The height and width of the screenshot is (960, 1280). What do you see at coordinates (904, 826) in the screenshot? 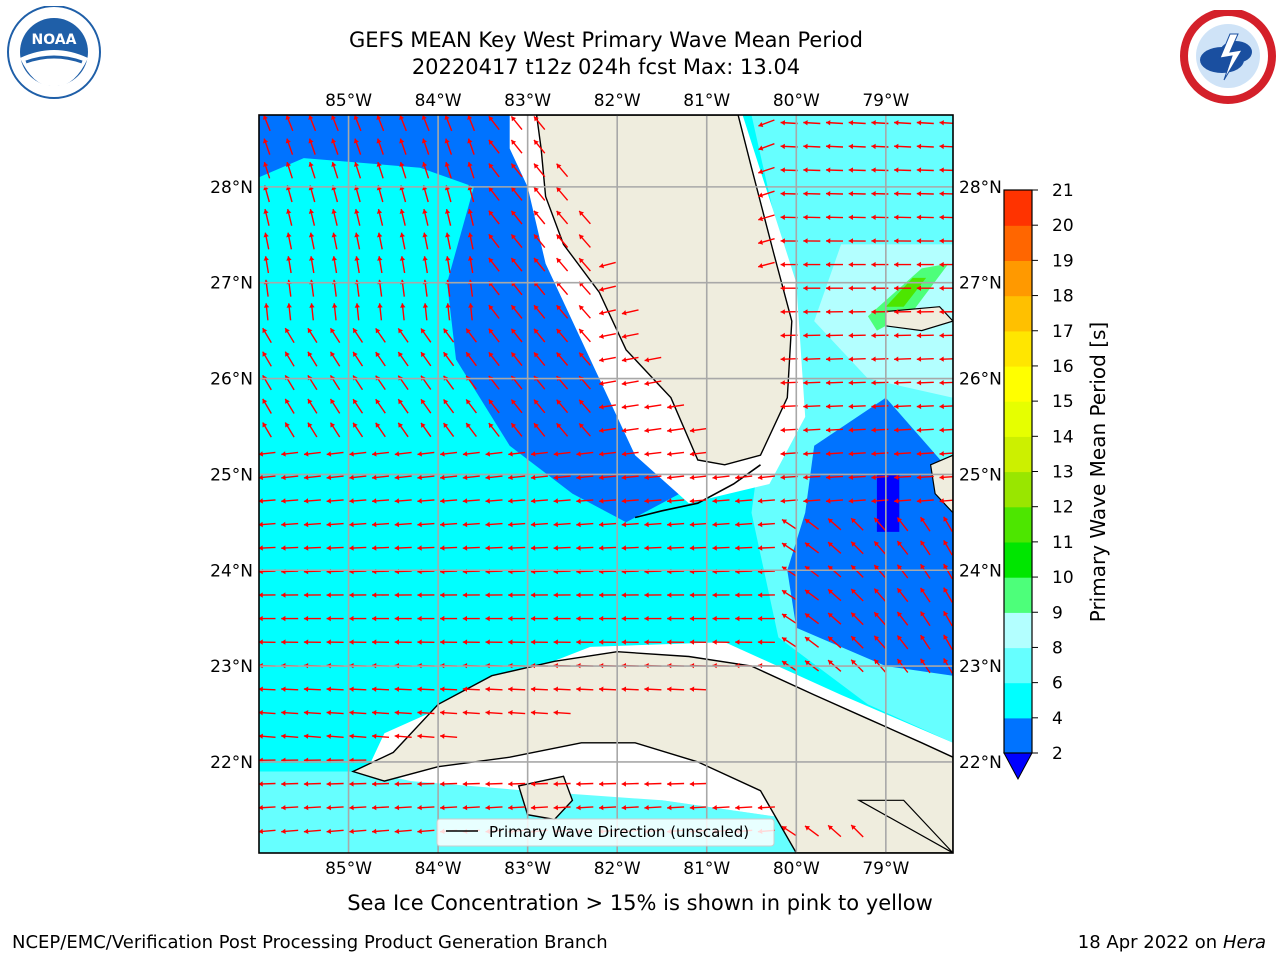
I see `cuba-south-land` at bounding box center [904, 826].